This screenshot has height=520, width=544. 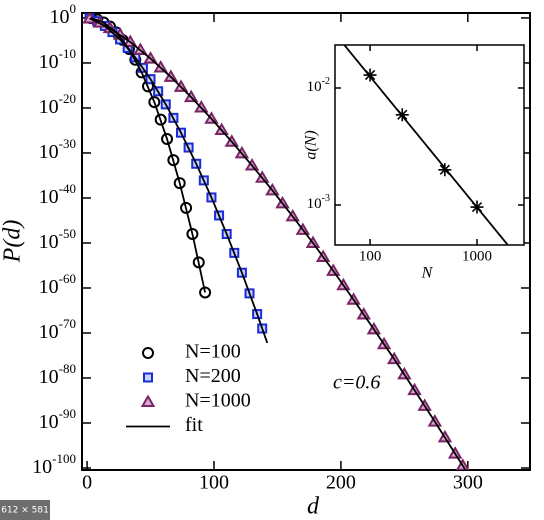 What do you see at coordinates (468, 483) in the screenshot?
I see `x-tick-label: 300` at bounding box center [468, 483].